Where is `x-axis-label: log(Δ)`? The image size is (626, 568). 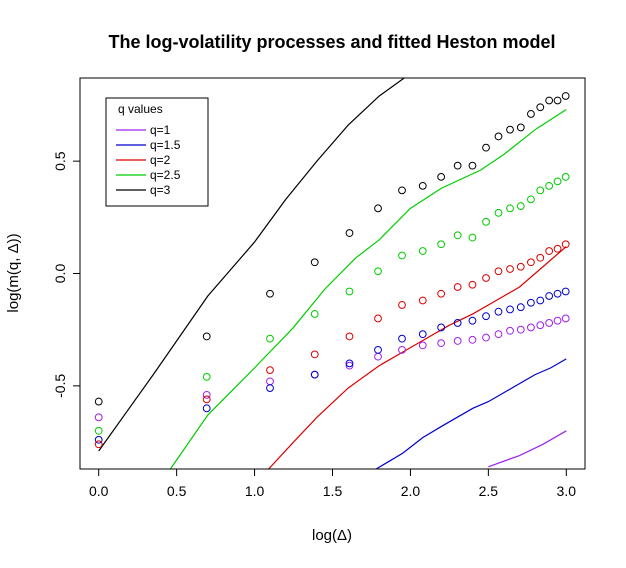
x-axis-label: log(Δ) is located at coordinates (332, 535).